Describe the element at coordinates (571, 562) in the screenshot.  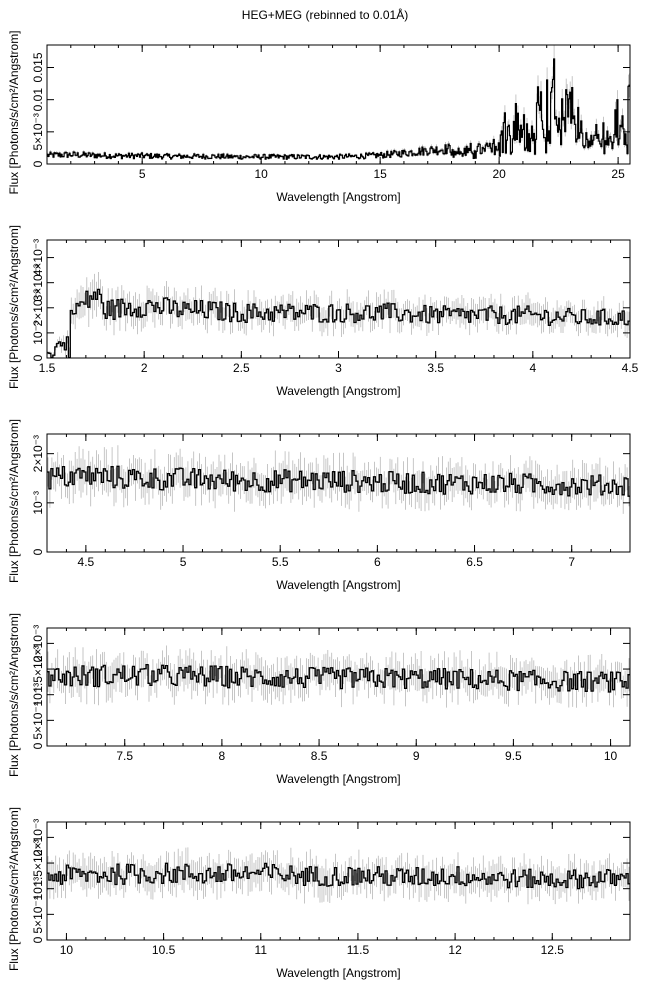
I see `x-tick-label: 7` at that location.